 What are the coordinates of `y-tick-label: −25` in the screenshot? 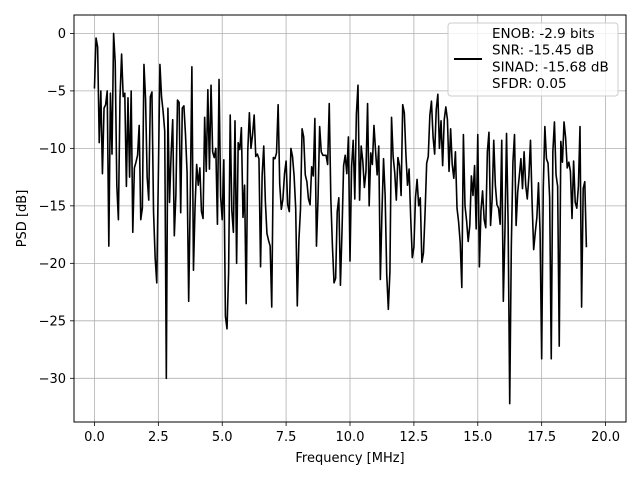 It's located at (52, 321).